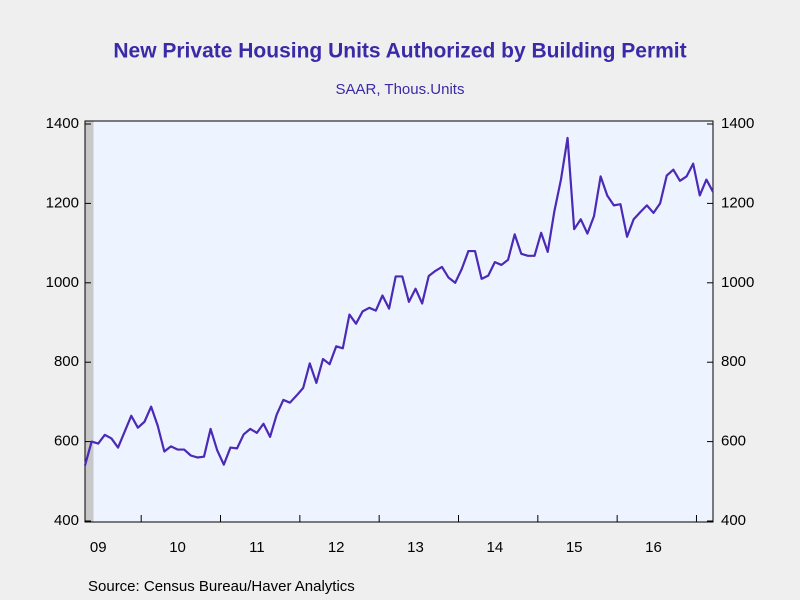  Describe the element at coordinates (733, 520) in the screenshot. I see `y2-tick-label: 400` at that location.